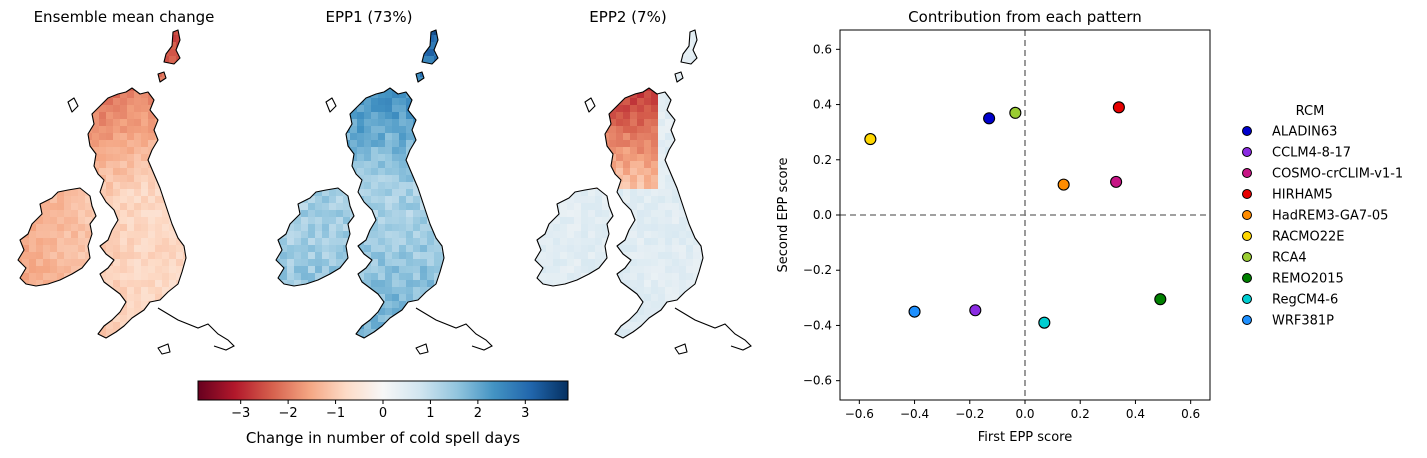 The image size is (1427, 458). Describe the element at coordinates (525, 413) in the screenshot. I see `colorbar-tick-label: 3` at that location.